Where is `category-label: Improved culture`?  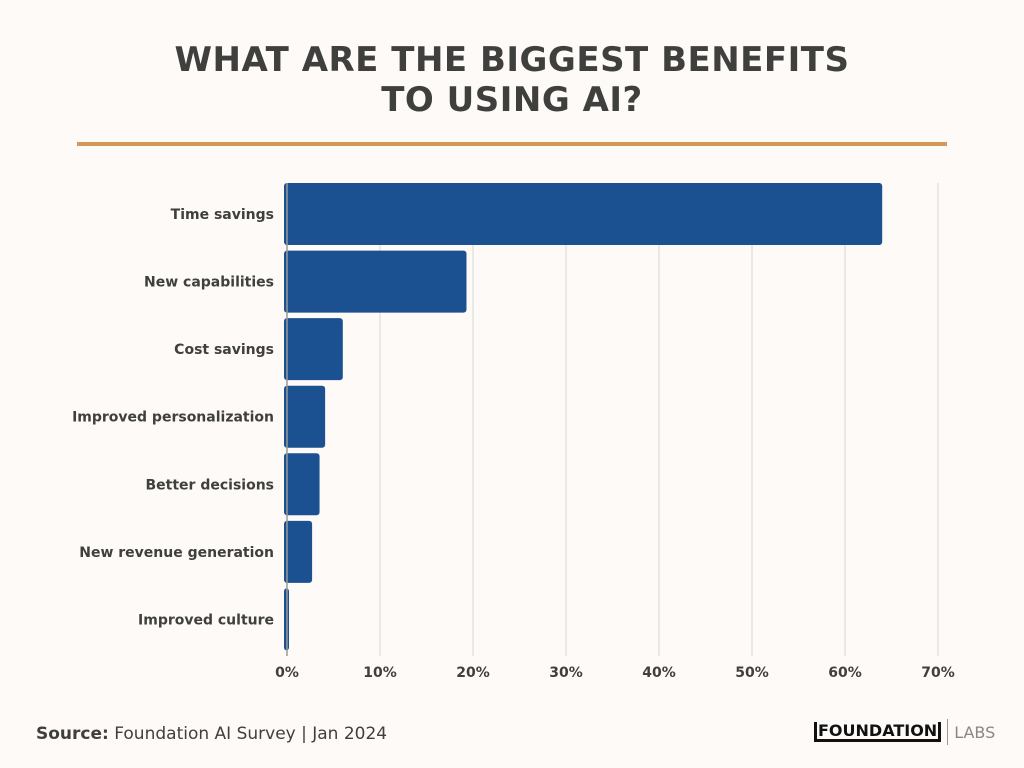
category-label: Improved culture is located at coordinates (206, 620).